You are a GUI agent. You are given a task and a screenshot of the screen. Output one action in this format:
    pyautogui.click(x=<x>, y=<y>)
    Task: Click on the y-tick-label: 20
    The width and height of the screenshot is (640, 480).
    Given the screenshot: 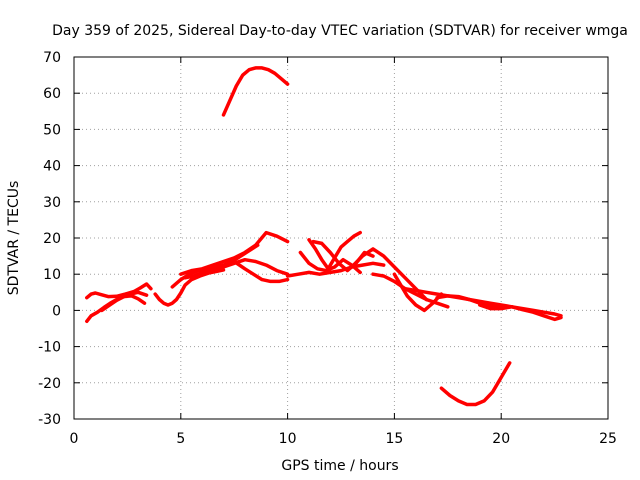 What is the action you would take?
    pyautogui.click(x=52, y=239)
    